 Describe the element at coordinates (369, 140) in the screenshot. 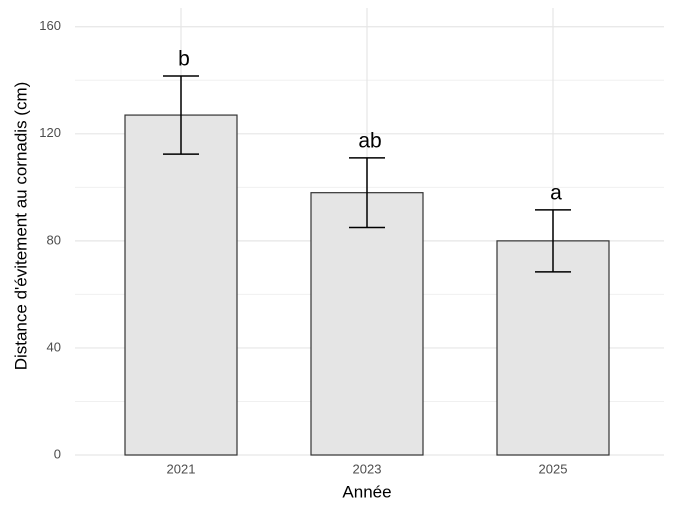

I see `significance-letter: ab` at that location.